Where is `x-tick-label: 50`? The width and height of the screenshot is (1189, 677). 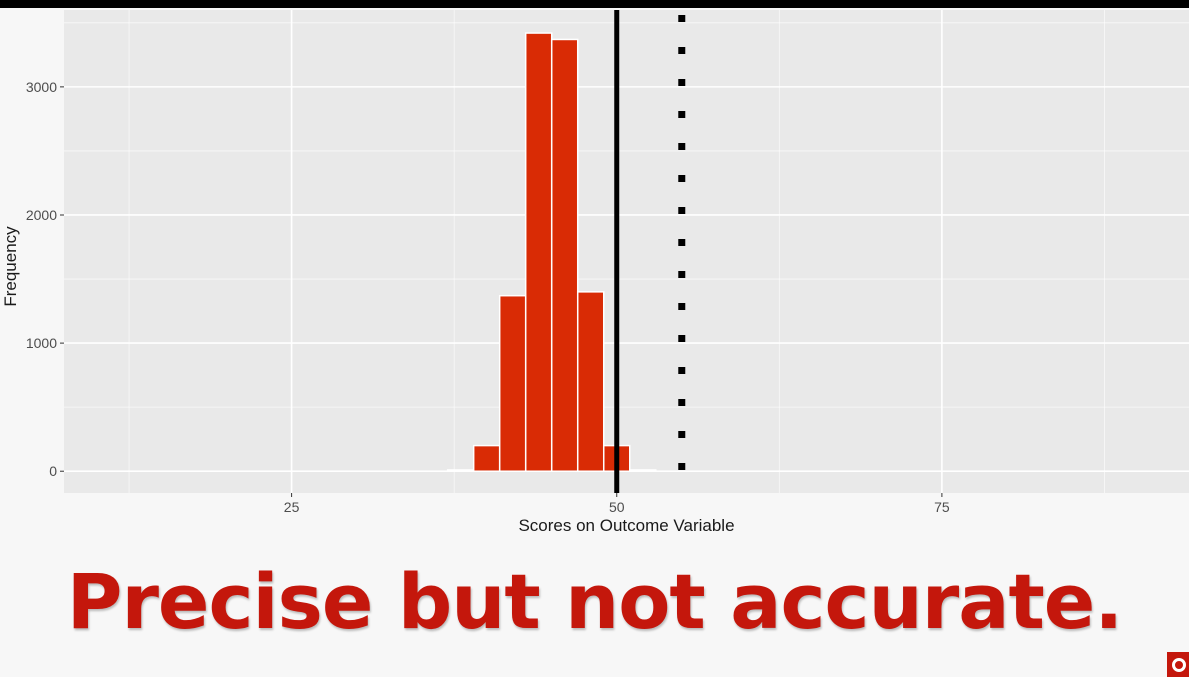
x-tick-label: 50 is located at coordinates (617, 507).